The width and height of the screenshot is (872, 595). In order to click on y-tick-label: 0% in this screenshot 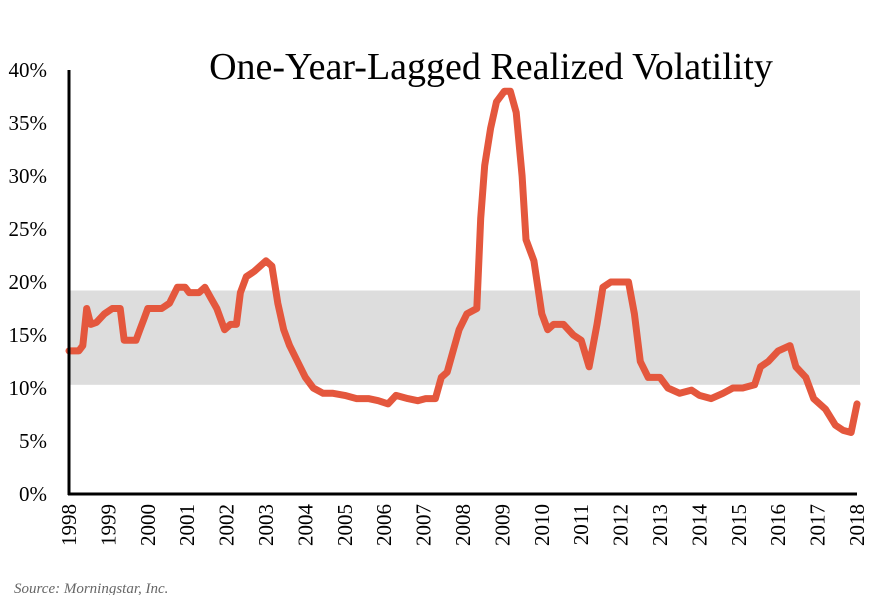, I will do `click(33, 494)`.